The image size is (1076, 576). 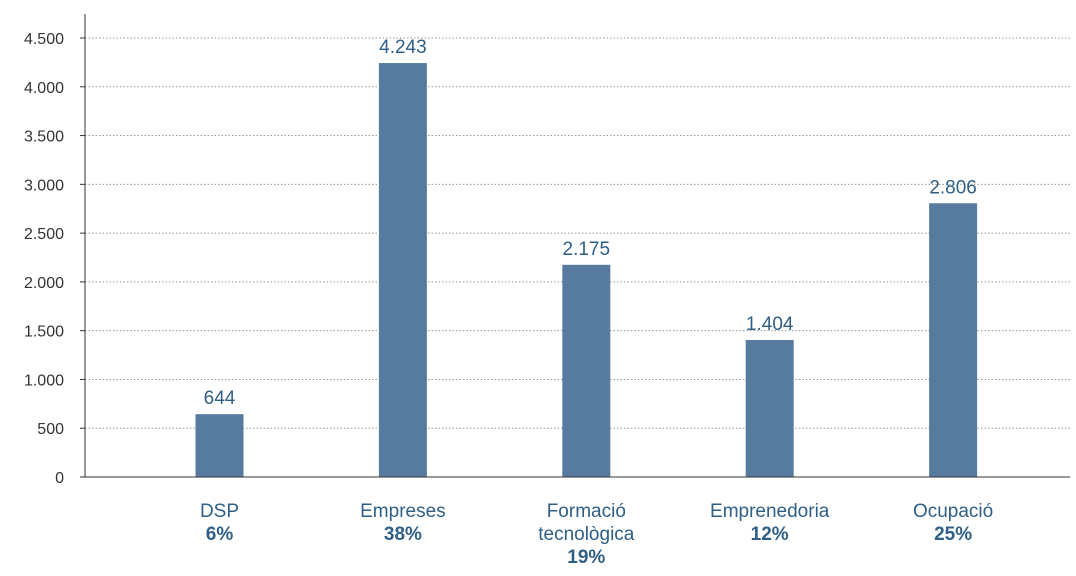 What do you see at coordinates (44, 234) in the screenshot?
I see `y-tick-label: 2.500` at bounding box center [44, 234].